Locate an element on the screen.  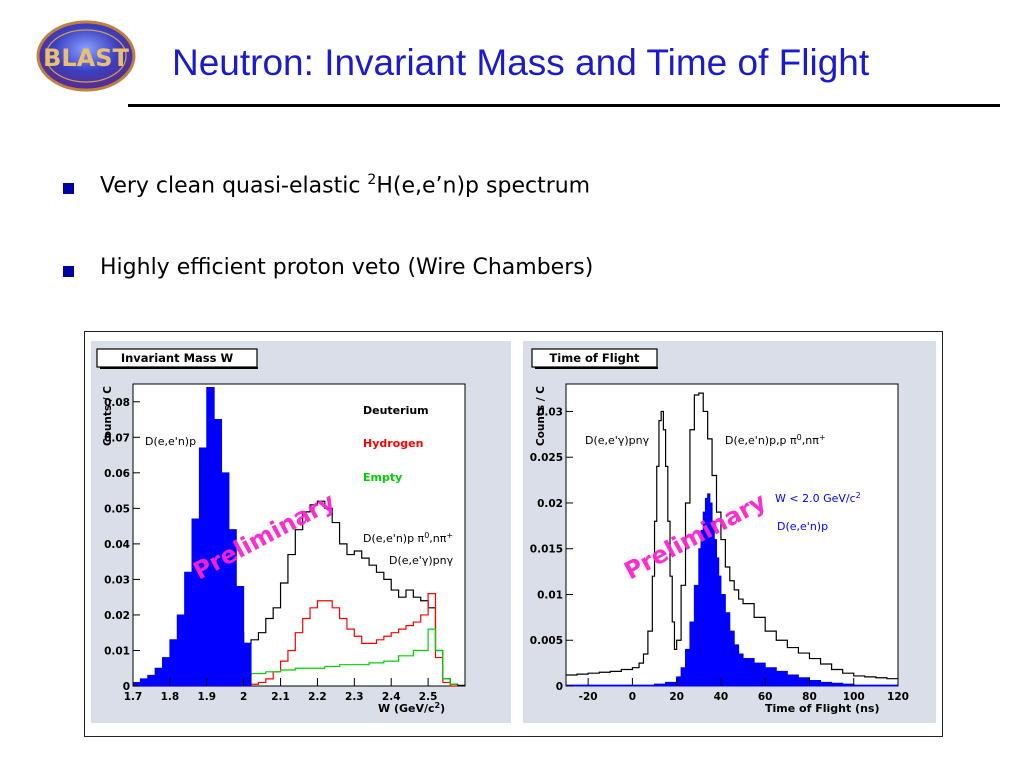
mass-xtick-label: 2.4 is located at coordinates (391, 697).